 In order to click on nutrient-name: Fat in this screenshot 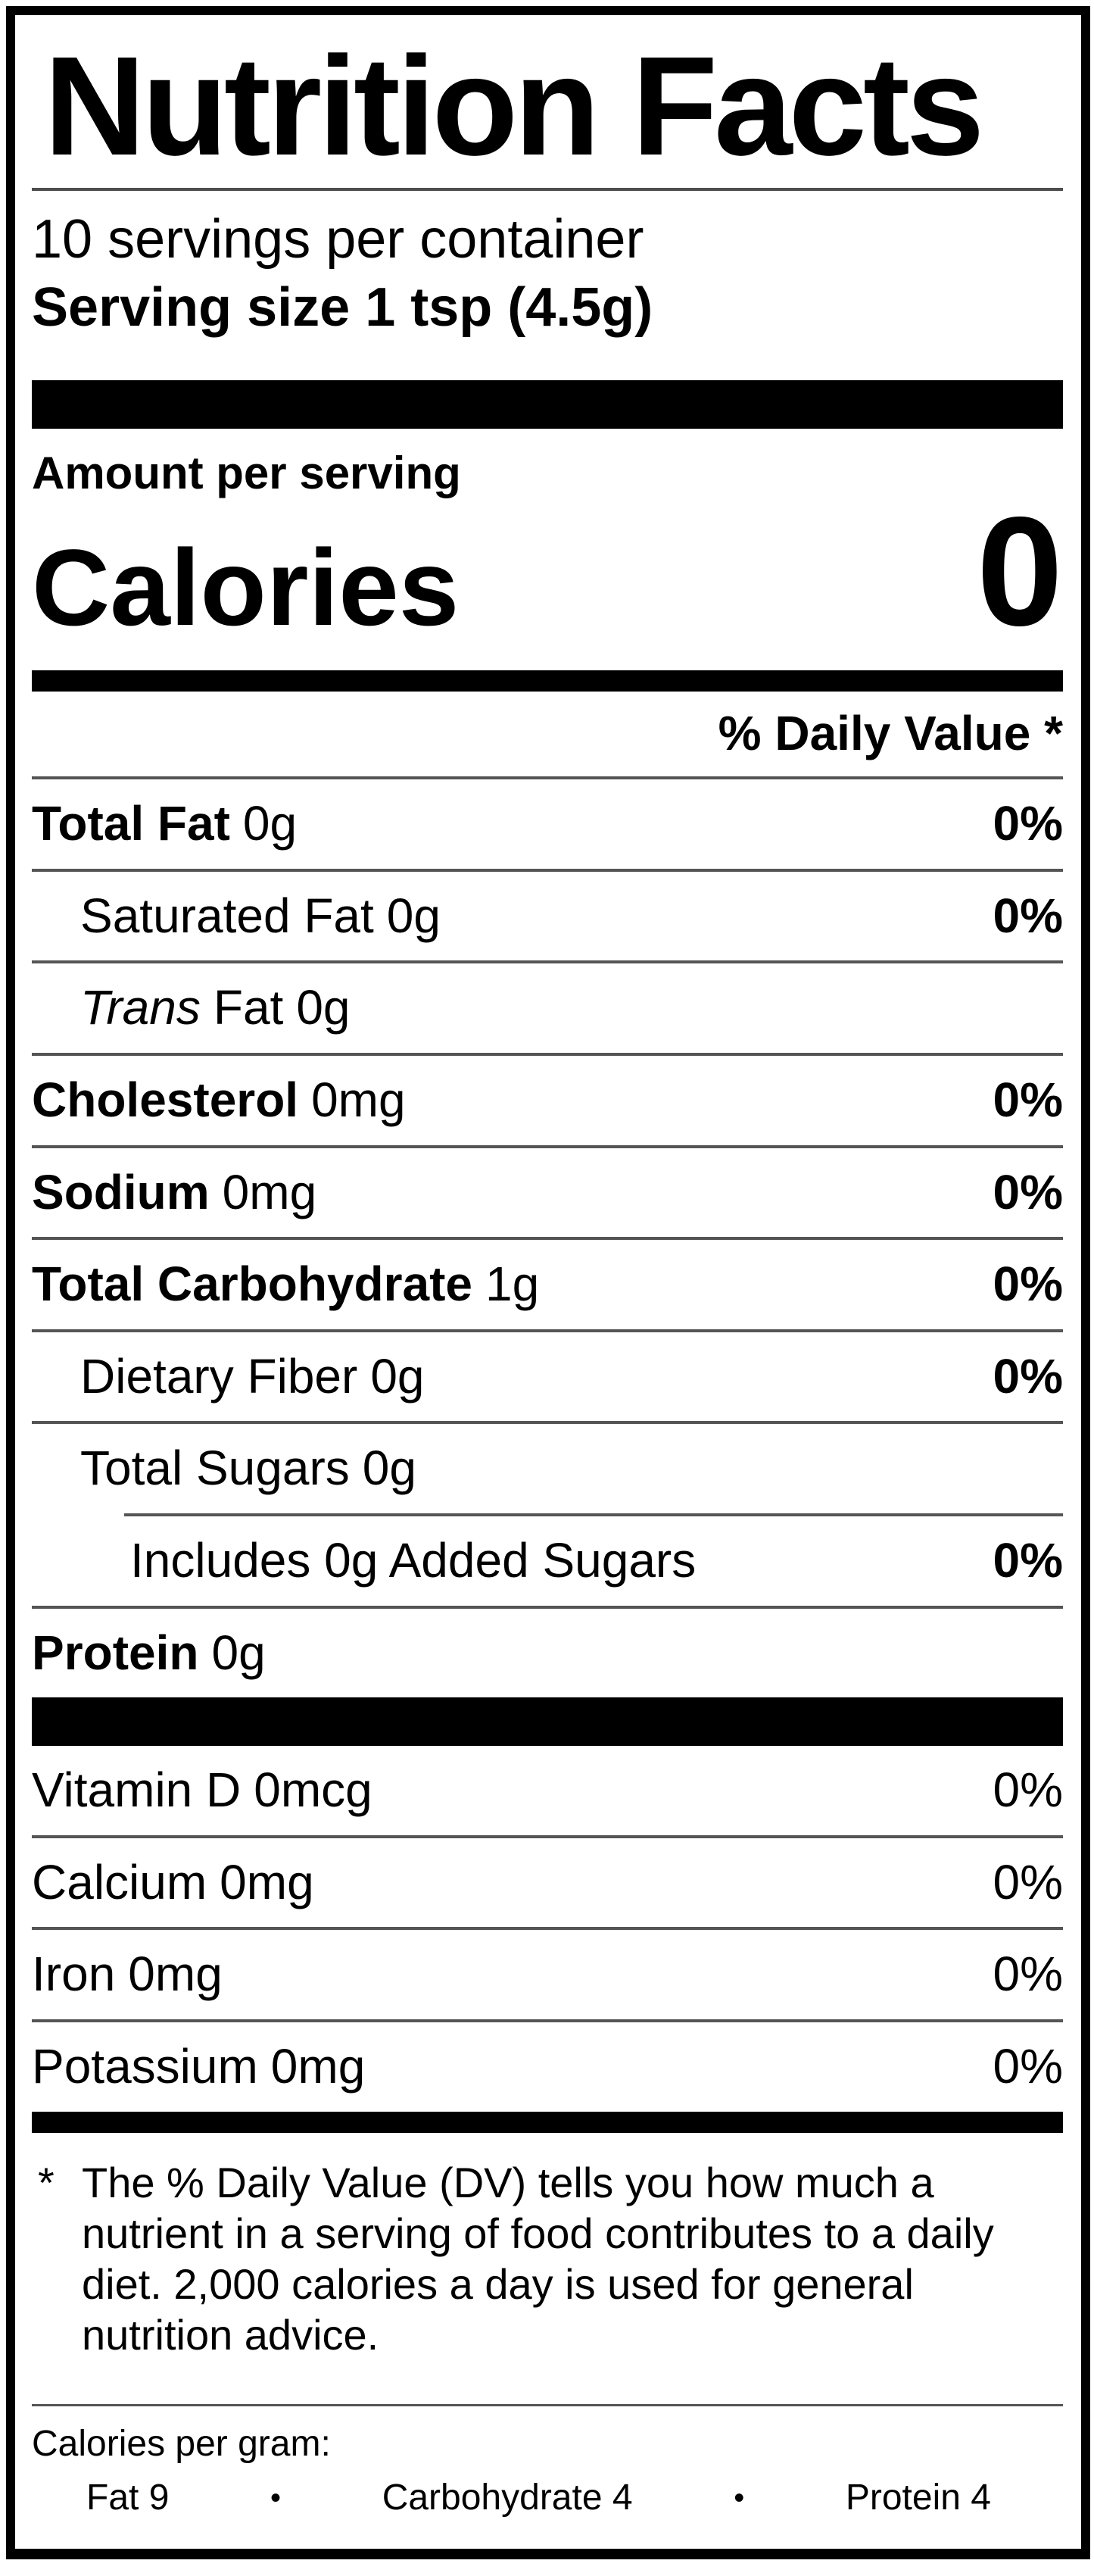, I will do `click(249, 1007)`.